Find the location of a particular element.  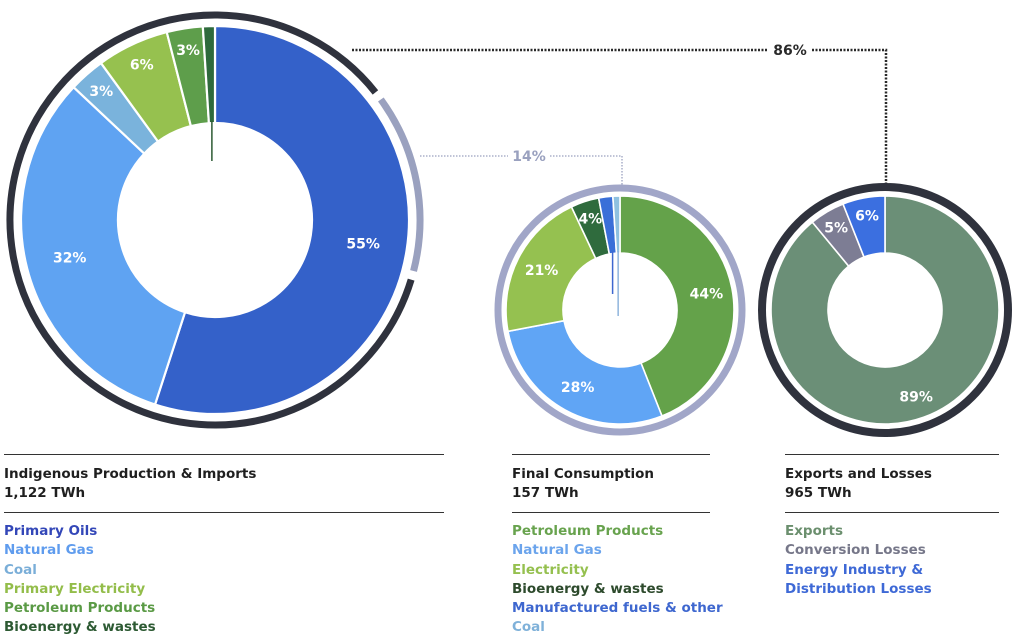

donut-slice-exports is located at coordinates (885, 310).